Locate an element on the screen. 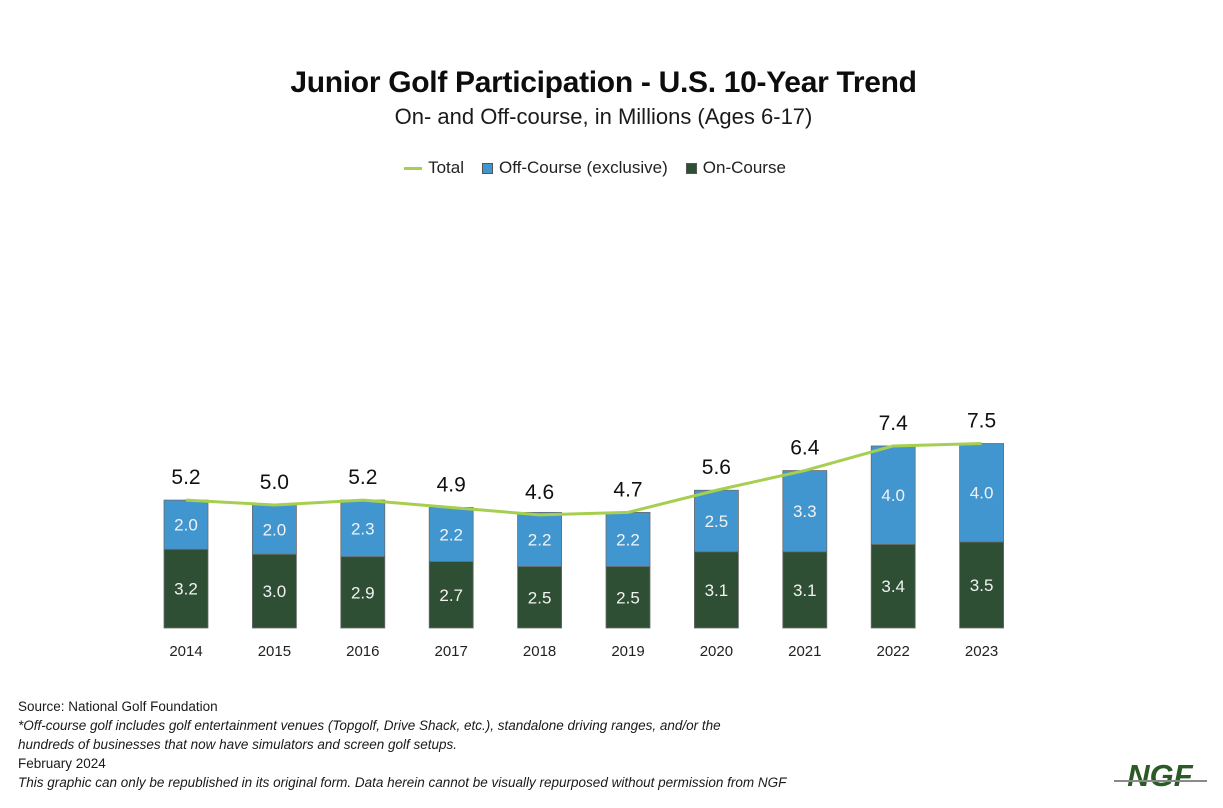 Image resolution: width=1223 pixels, height=808 pixels. legend-item-total: Total is located at coordinates (434, 168).